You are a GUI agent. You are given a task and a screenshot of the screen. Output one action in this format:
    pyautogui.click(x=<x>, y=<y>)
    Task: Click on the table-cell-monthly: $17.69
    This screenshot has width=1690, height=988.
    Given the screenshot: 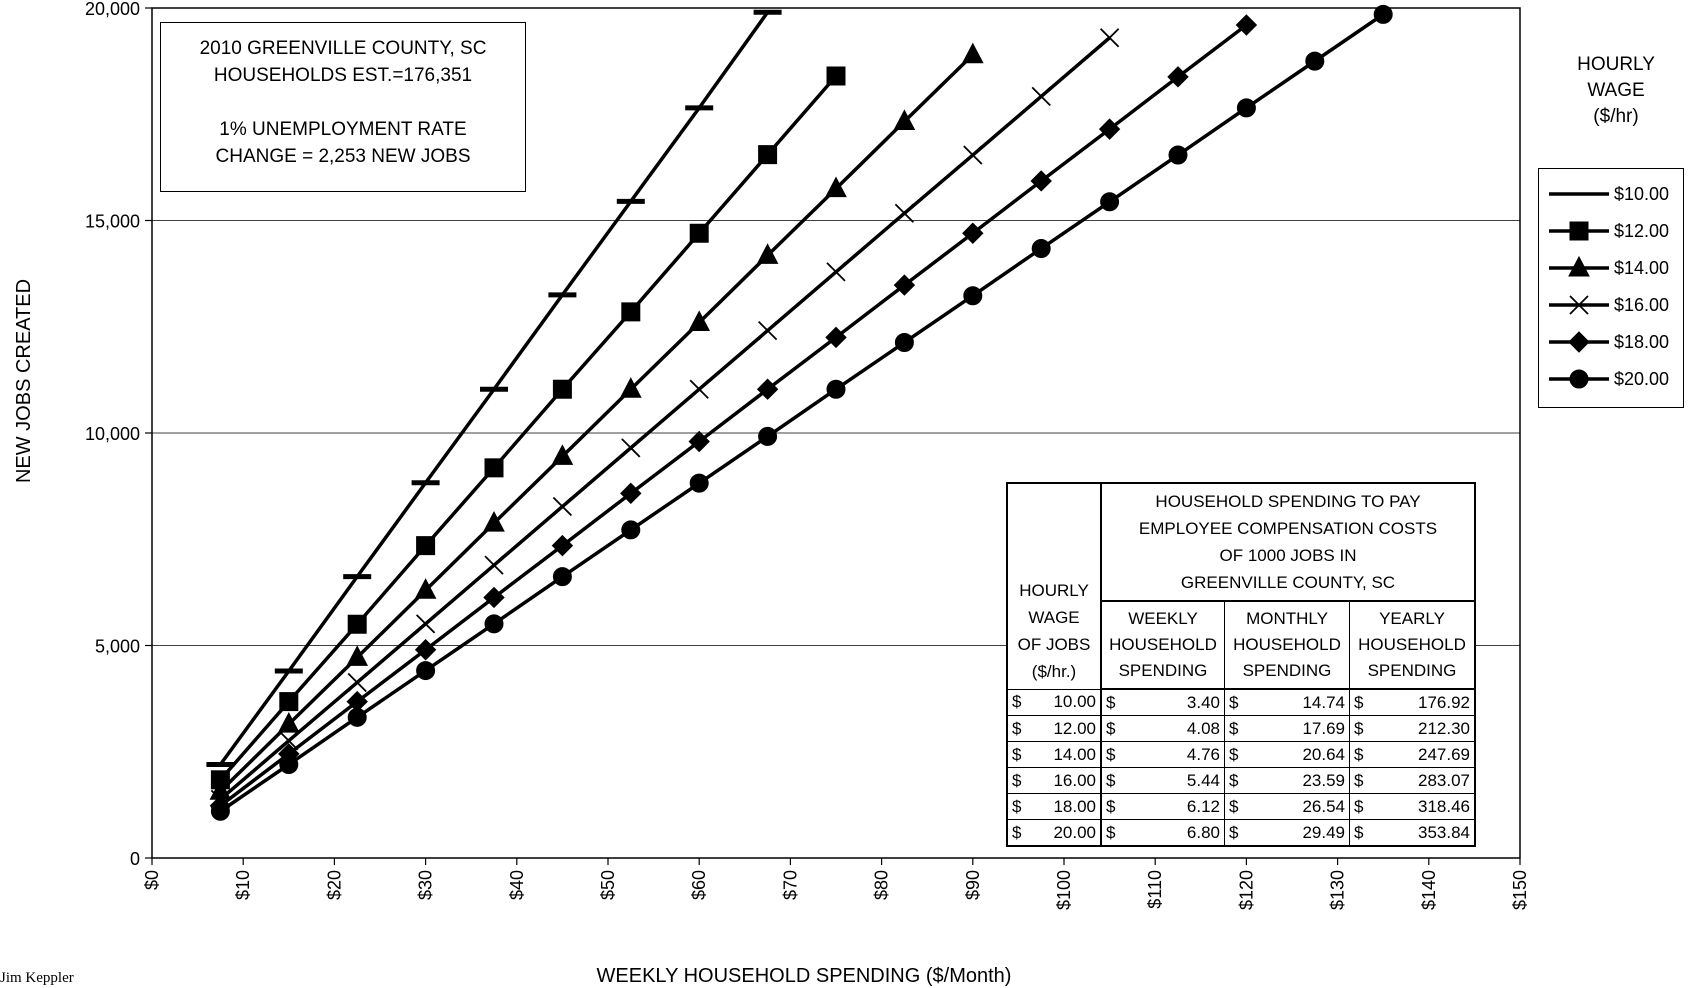 What is the action you would take?
    pyautogui.click(x=1287, y=728)
    